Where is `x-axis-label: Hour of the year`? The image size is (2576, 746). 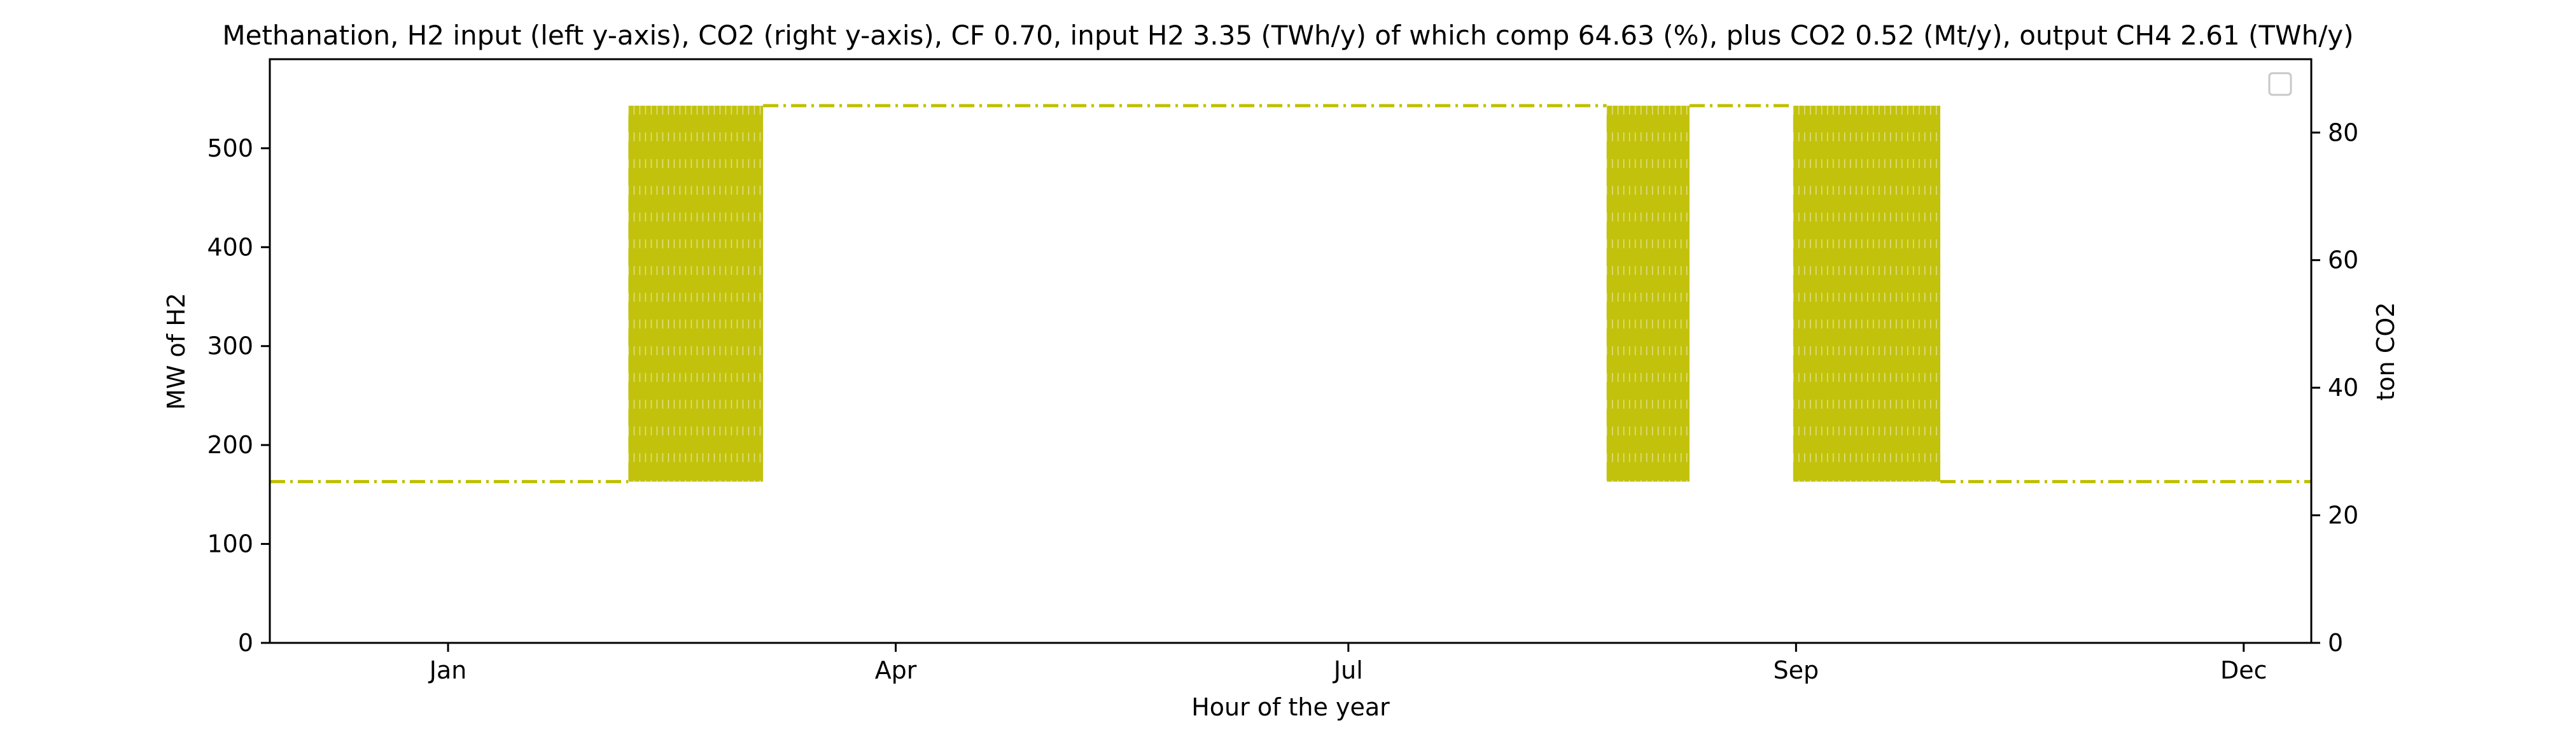
x-axis-label: Hour of the year is located at coordinates (1290, 707).